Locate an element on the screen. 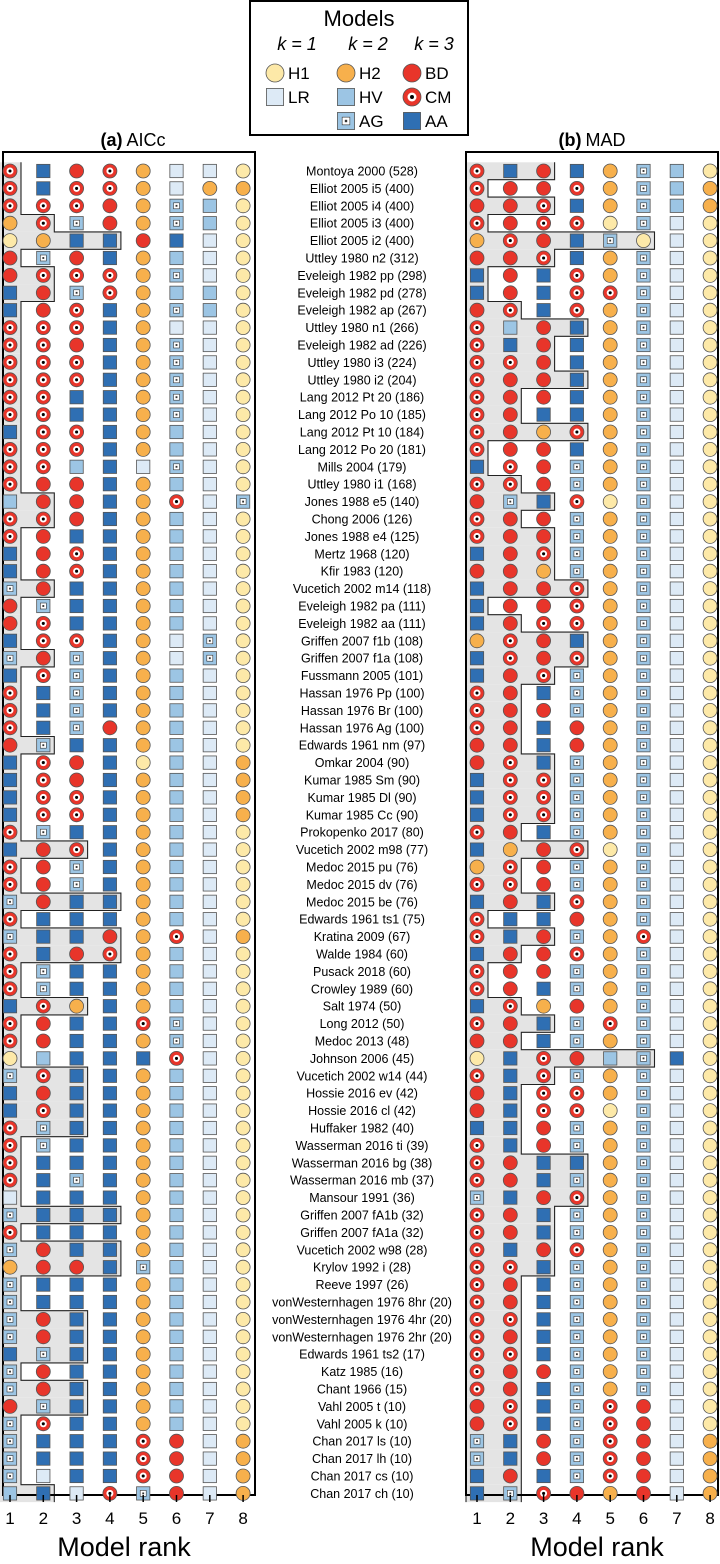 This screenshot has width=720, height=1564. dataset-label: Medoc 2013 (48) is located at coordinates (362, 1042).